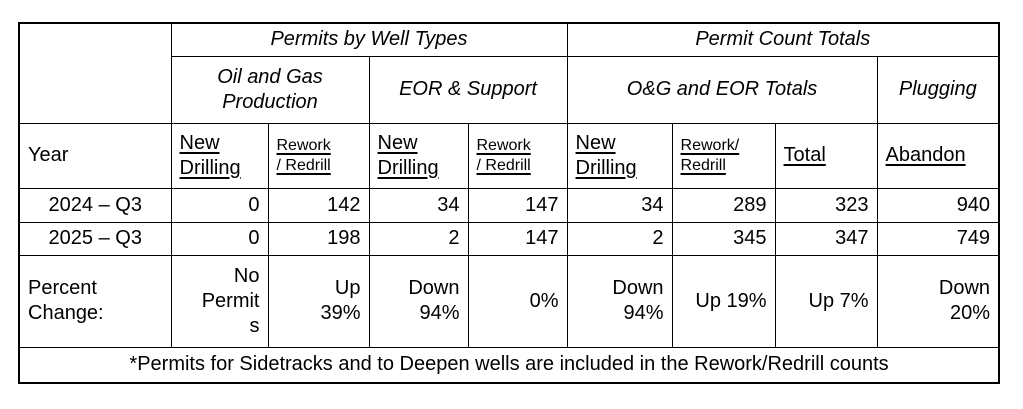  Describe the element at coordinates (826, 205) in the screenshot. I see `cell-2024-total: 323` at that location.